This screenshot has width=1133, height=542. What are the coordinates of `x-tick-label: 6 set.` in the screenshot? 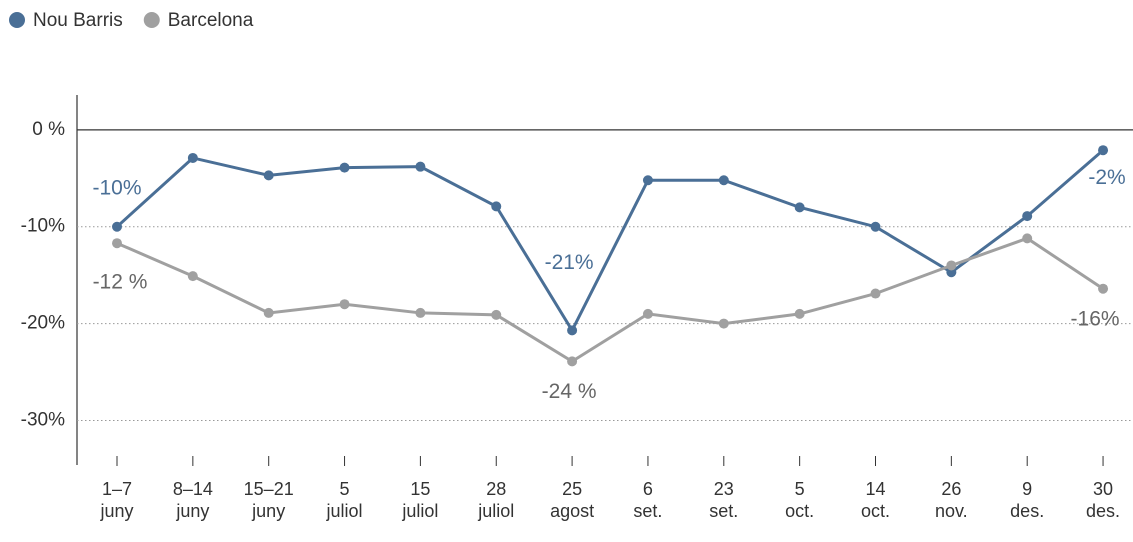 It's located at (648, 500).